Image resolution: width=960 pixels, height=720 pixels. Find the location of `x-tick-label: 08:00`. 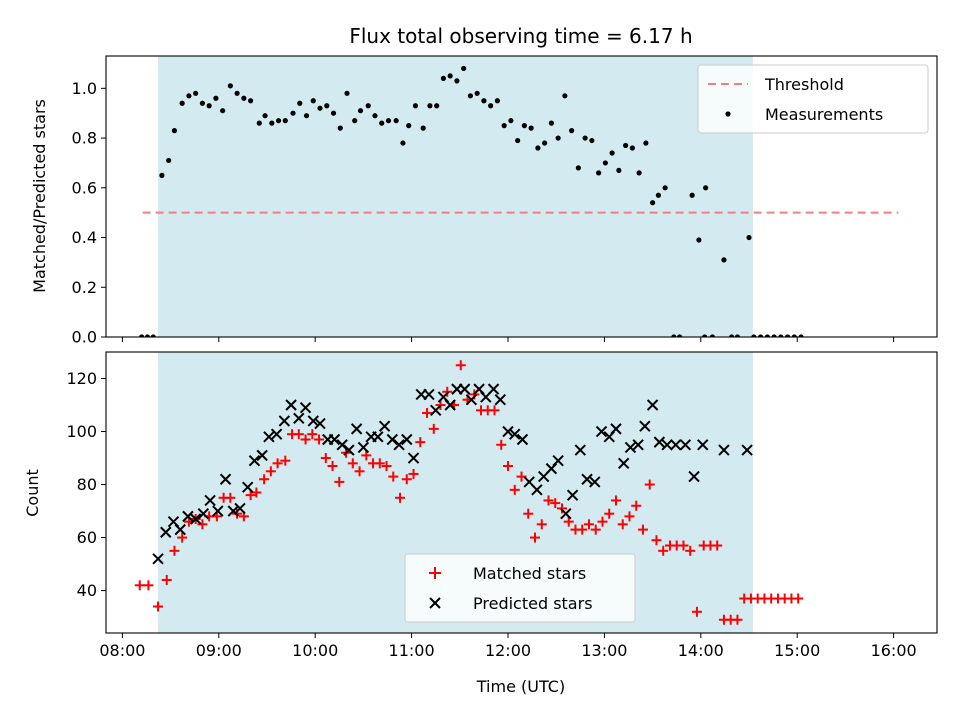

x-tick-label: 08:00 is located at coordinates (122, 650).